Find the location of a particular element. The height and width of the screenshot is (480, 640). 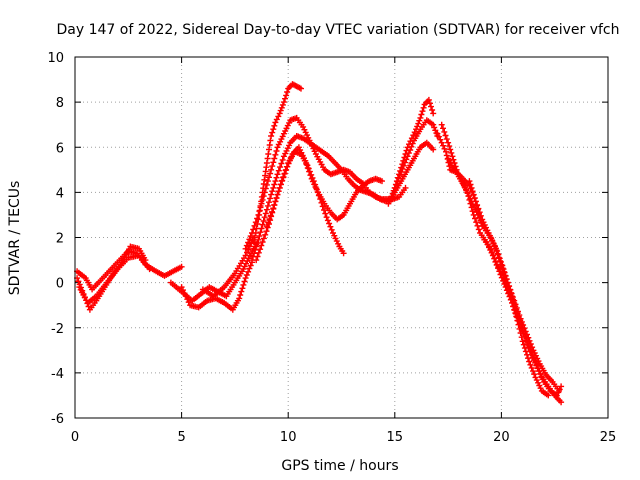

x-axis-label: GPS time / hours is located at coordinates (339, 466).